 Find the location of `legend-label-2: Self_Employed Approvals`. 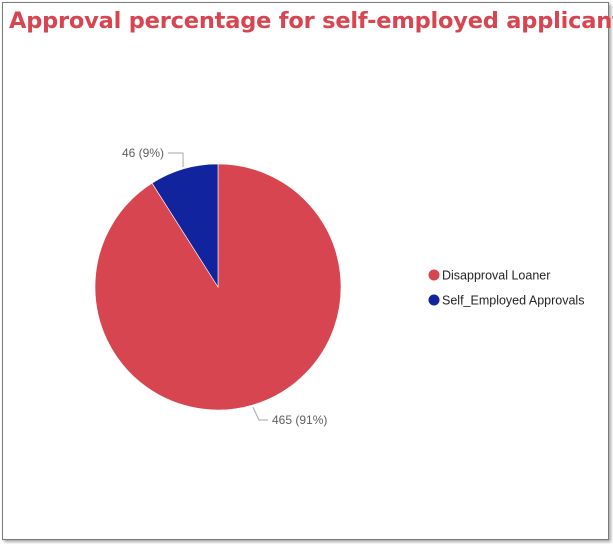

legend-label-2: Self_Employed Approvals is located at coordinates (513, 301).